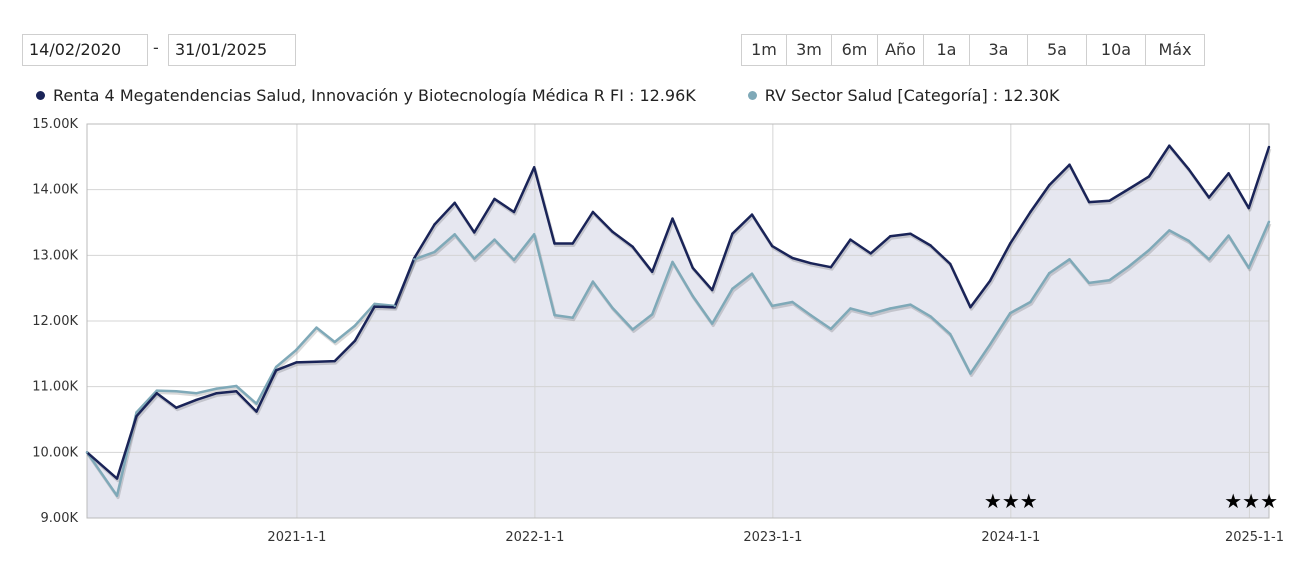  I want to click on range-button-5a: 5a, so click(1057, 50).